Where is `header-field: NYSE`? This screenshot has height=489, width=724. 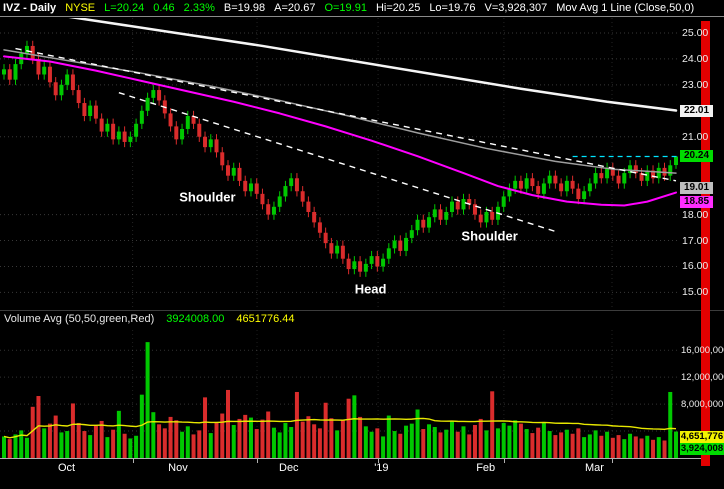 header-field: NYSE is located at coordinates (80, 8).